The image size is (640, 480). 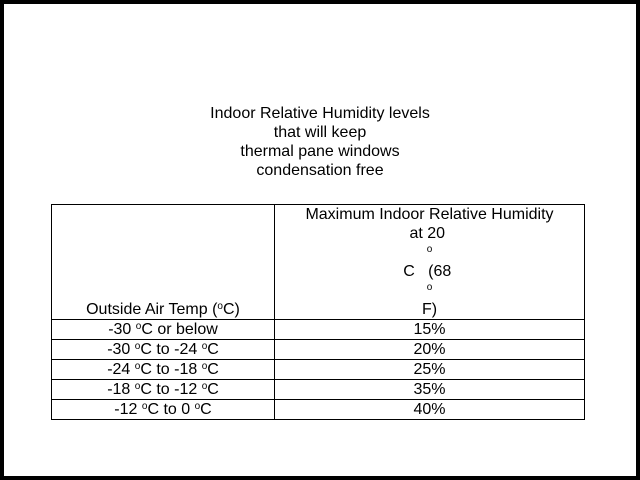 What do you see at coordinates (320, 151) in the screenshot?
I see `title-line: thermal pane windows` at bounding box center [320, 151].